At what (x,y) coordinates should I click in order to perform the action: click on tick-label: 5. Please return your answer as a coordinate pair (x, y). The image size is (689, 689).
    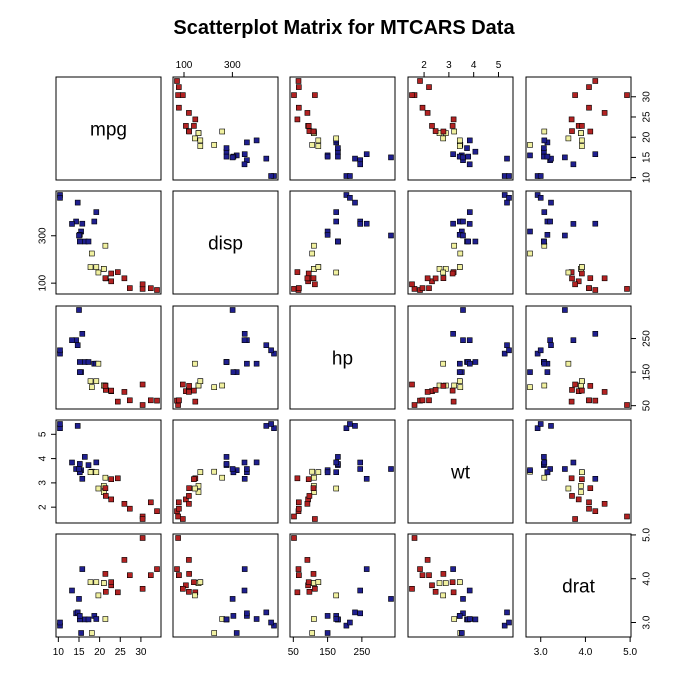
    Looking at the image, I should click on (499, 65).